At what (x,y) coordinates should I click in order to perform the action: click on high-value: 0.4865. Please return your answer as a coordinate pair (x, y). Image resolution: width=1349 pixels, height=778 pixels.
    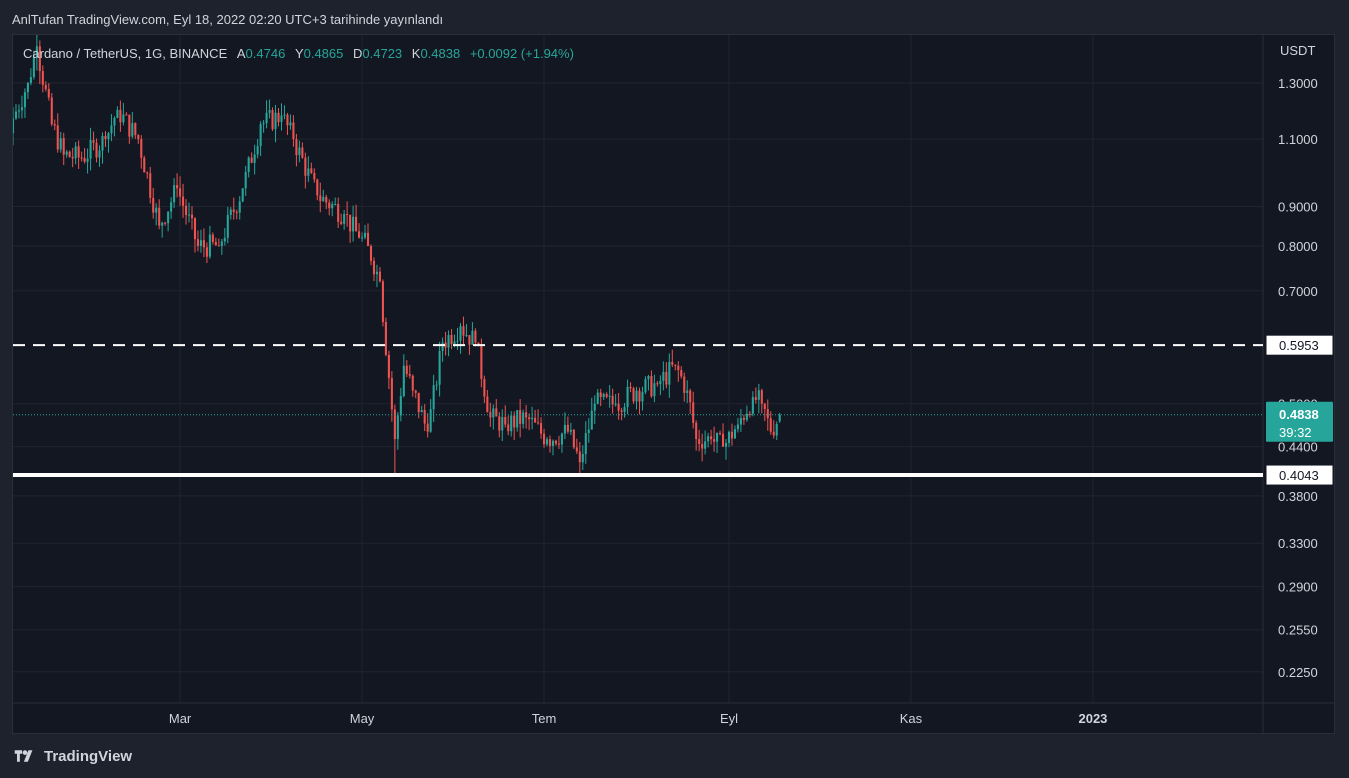
    Looking at the image, I should click on (323, 53).